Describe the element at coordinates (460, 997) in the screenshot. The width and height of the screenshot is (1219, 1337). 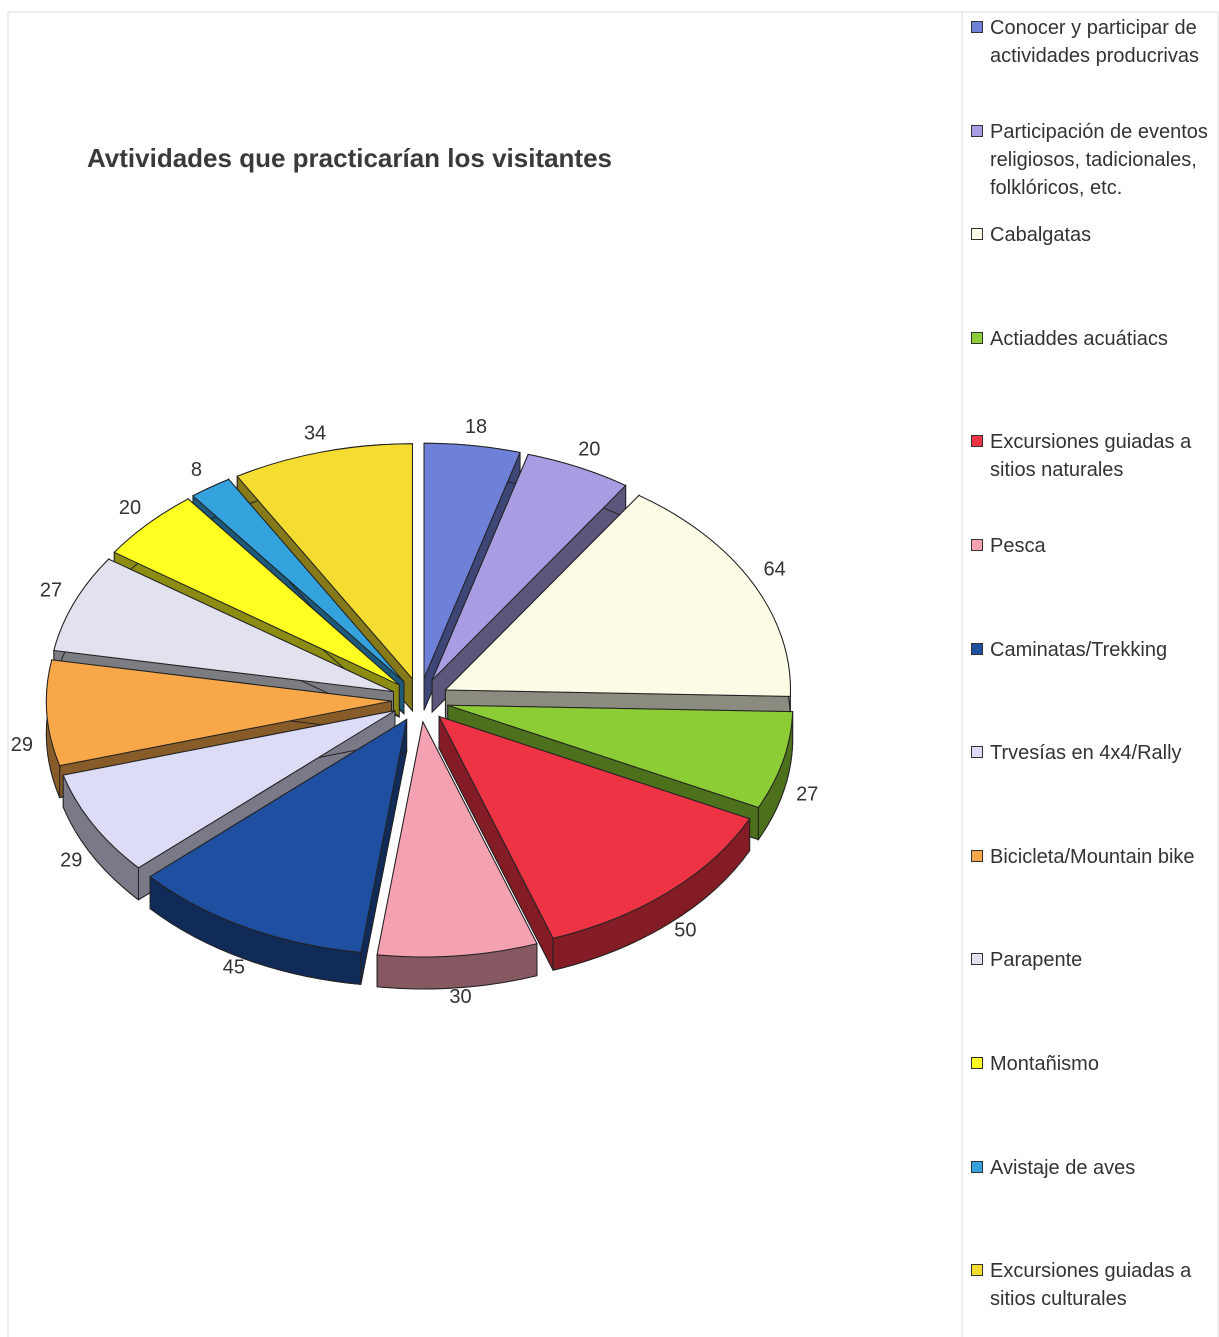
I see `data-label: 30` at that location.